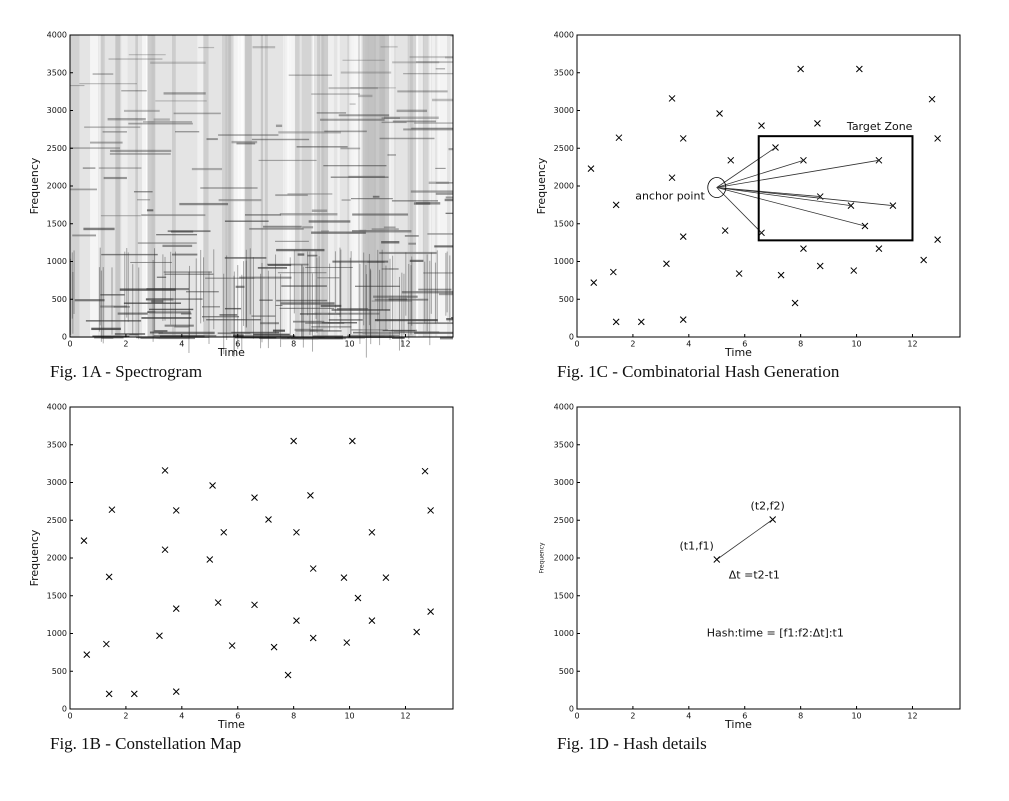  I want to click on x-axis-label: Time, so click(231, 352).